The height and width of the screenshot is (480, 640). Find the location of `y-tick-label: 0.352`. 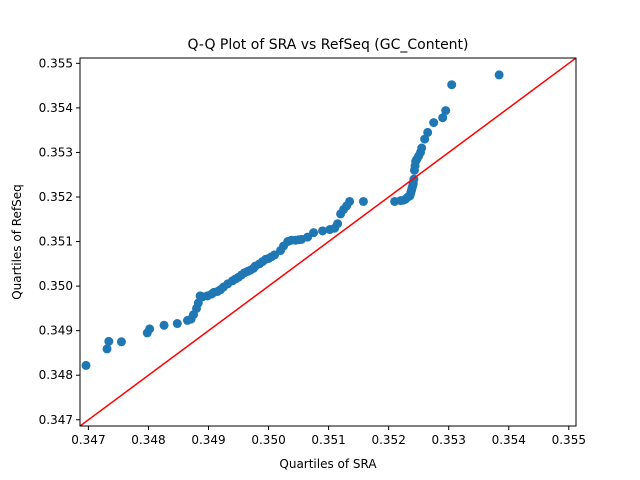

y-tick-label: 0.352 is located at coordinates (56, 197).